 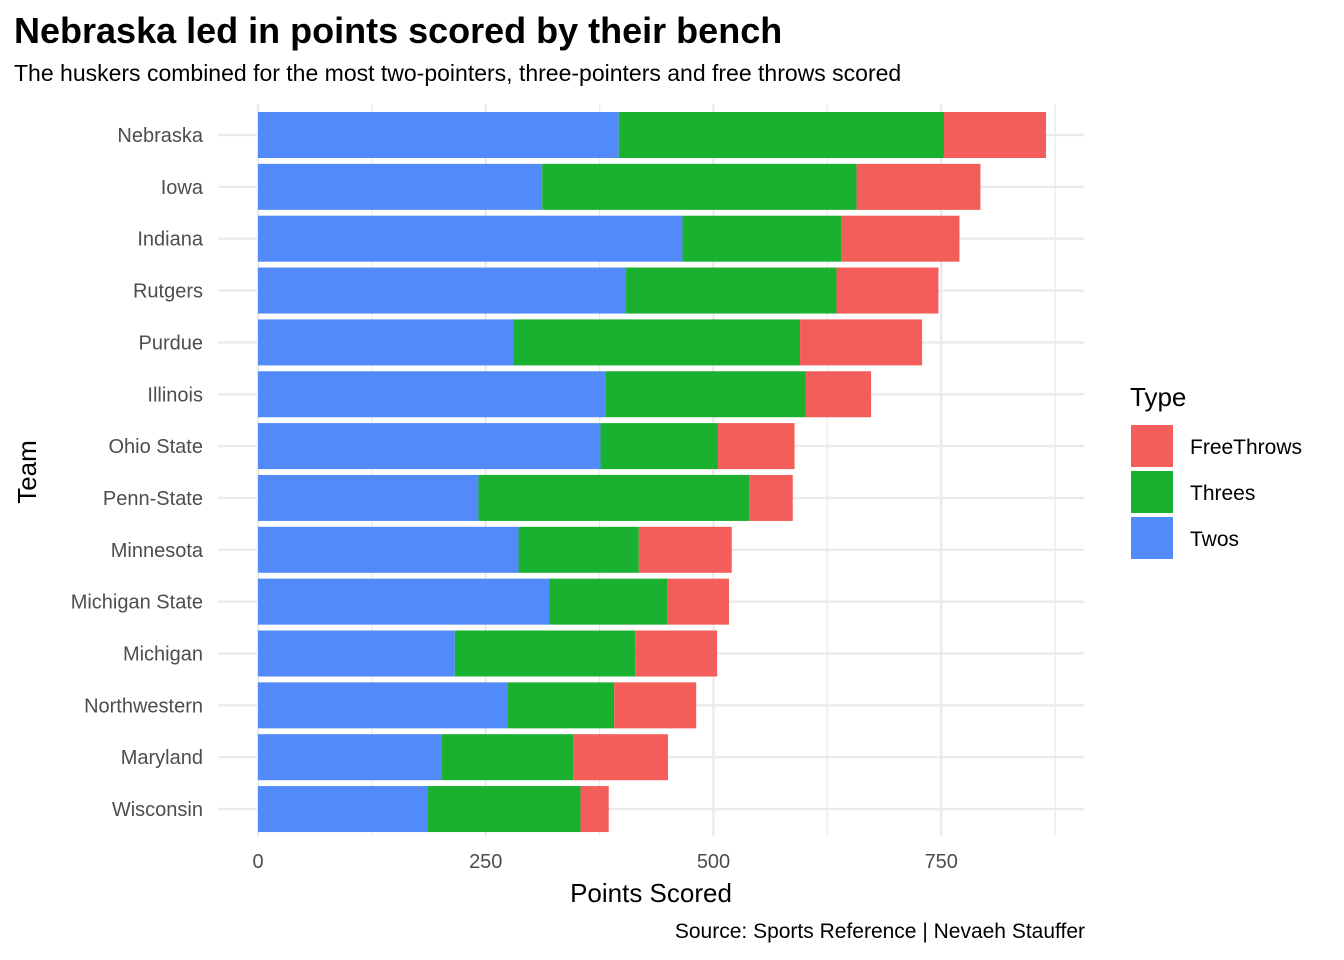 I want to click on bar-twos-northwestern, so click(x=383, y=705).